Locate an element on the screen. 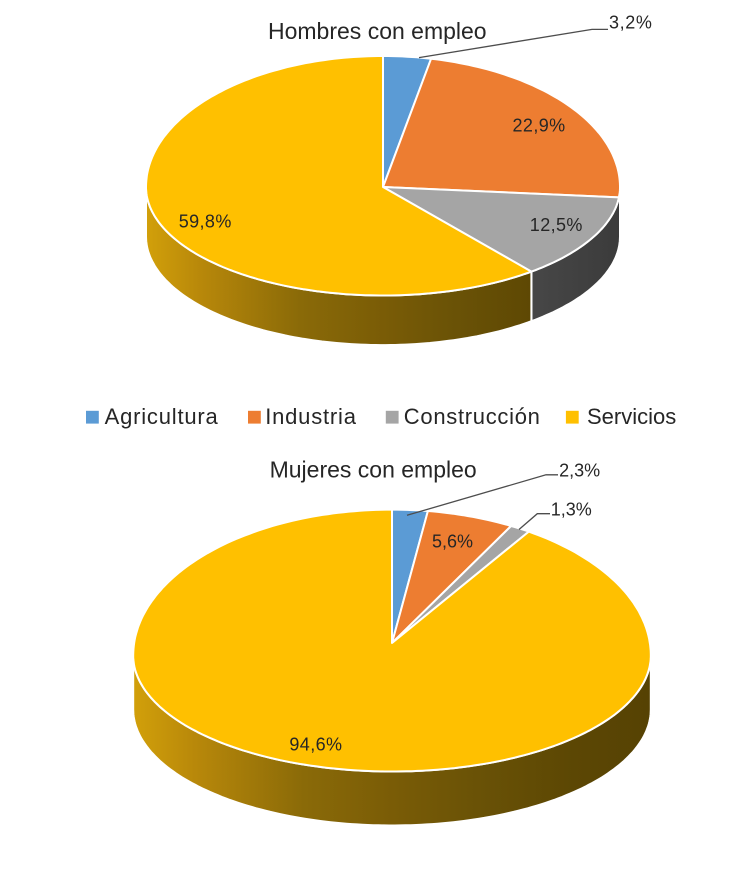 The image size is (749, 894). svg-text: 12,5% is located at coordinates (556, 225).